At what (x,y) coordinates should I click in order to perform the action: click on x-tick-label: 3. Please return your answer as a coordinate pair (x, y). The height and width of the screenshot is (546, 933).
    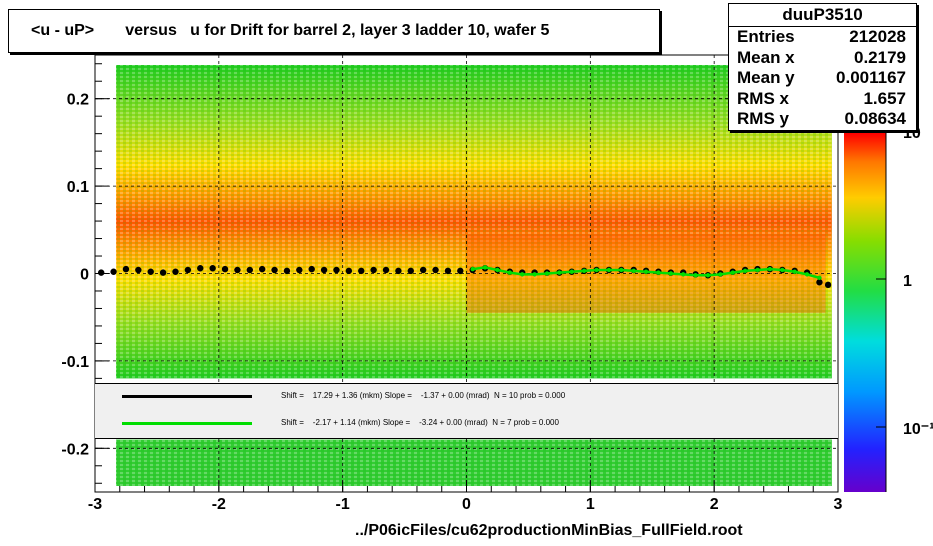
    Looking at the image, I should click on (838, 504).